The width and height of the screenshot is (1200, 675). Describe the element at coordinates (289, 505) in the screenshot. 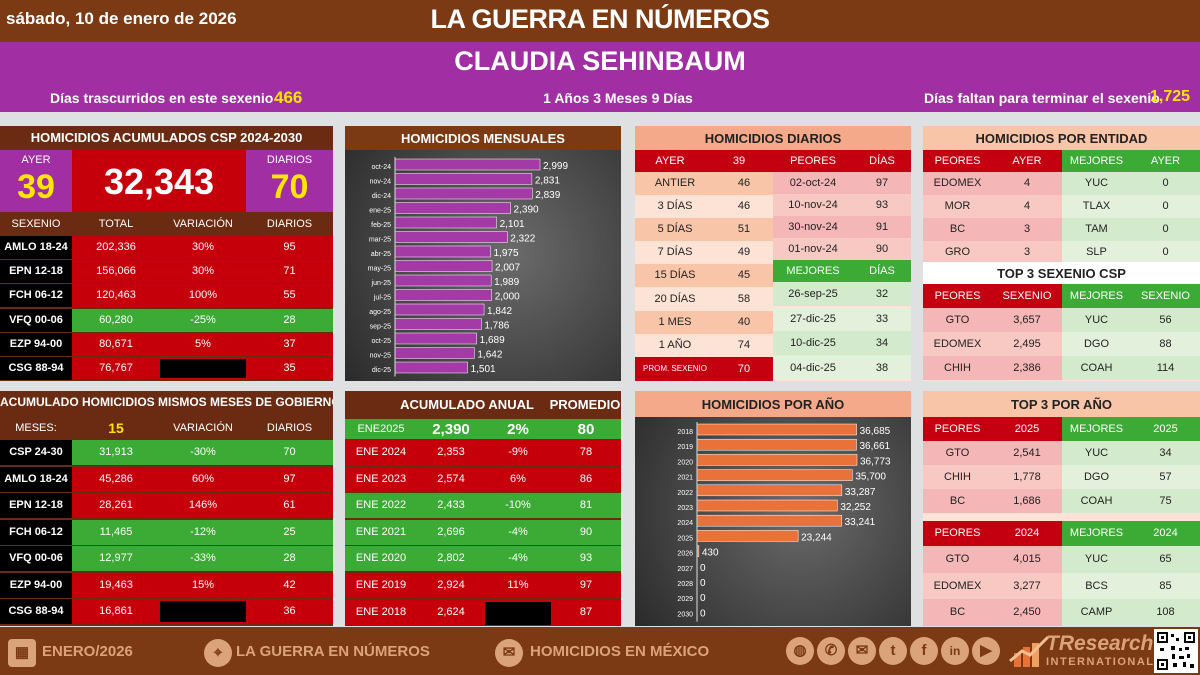

I see `diarios-cell: 61` at that location.